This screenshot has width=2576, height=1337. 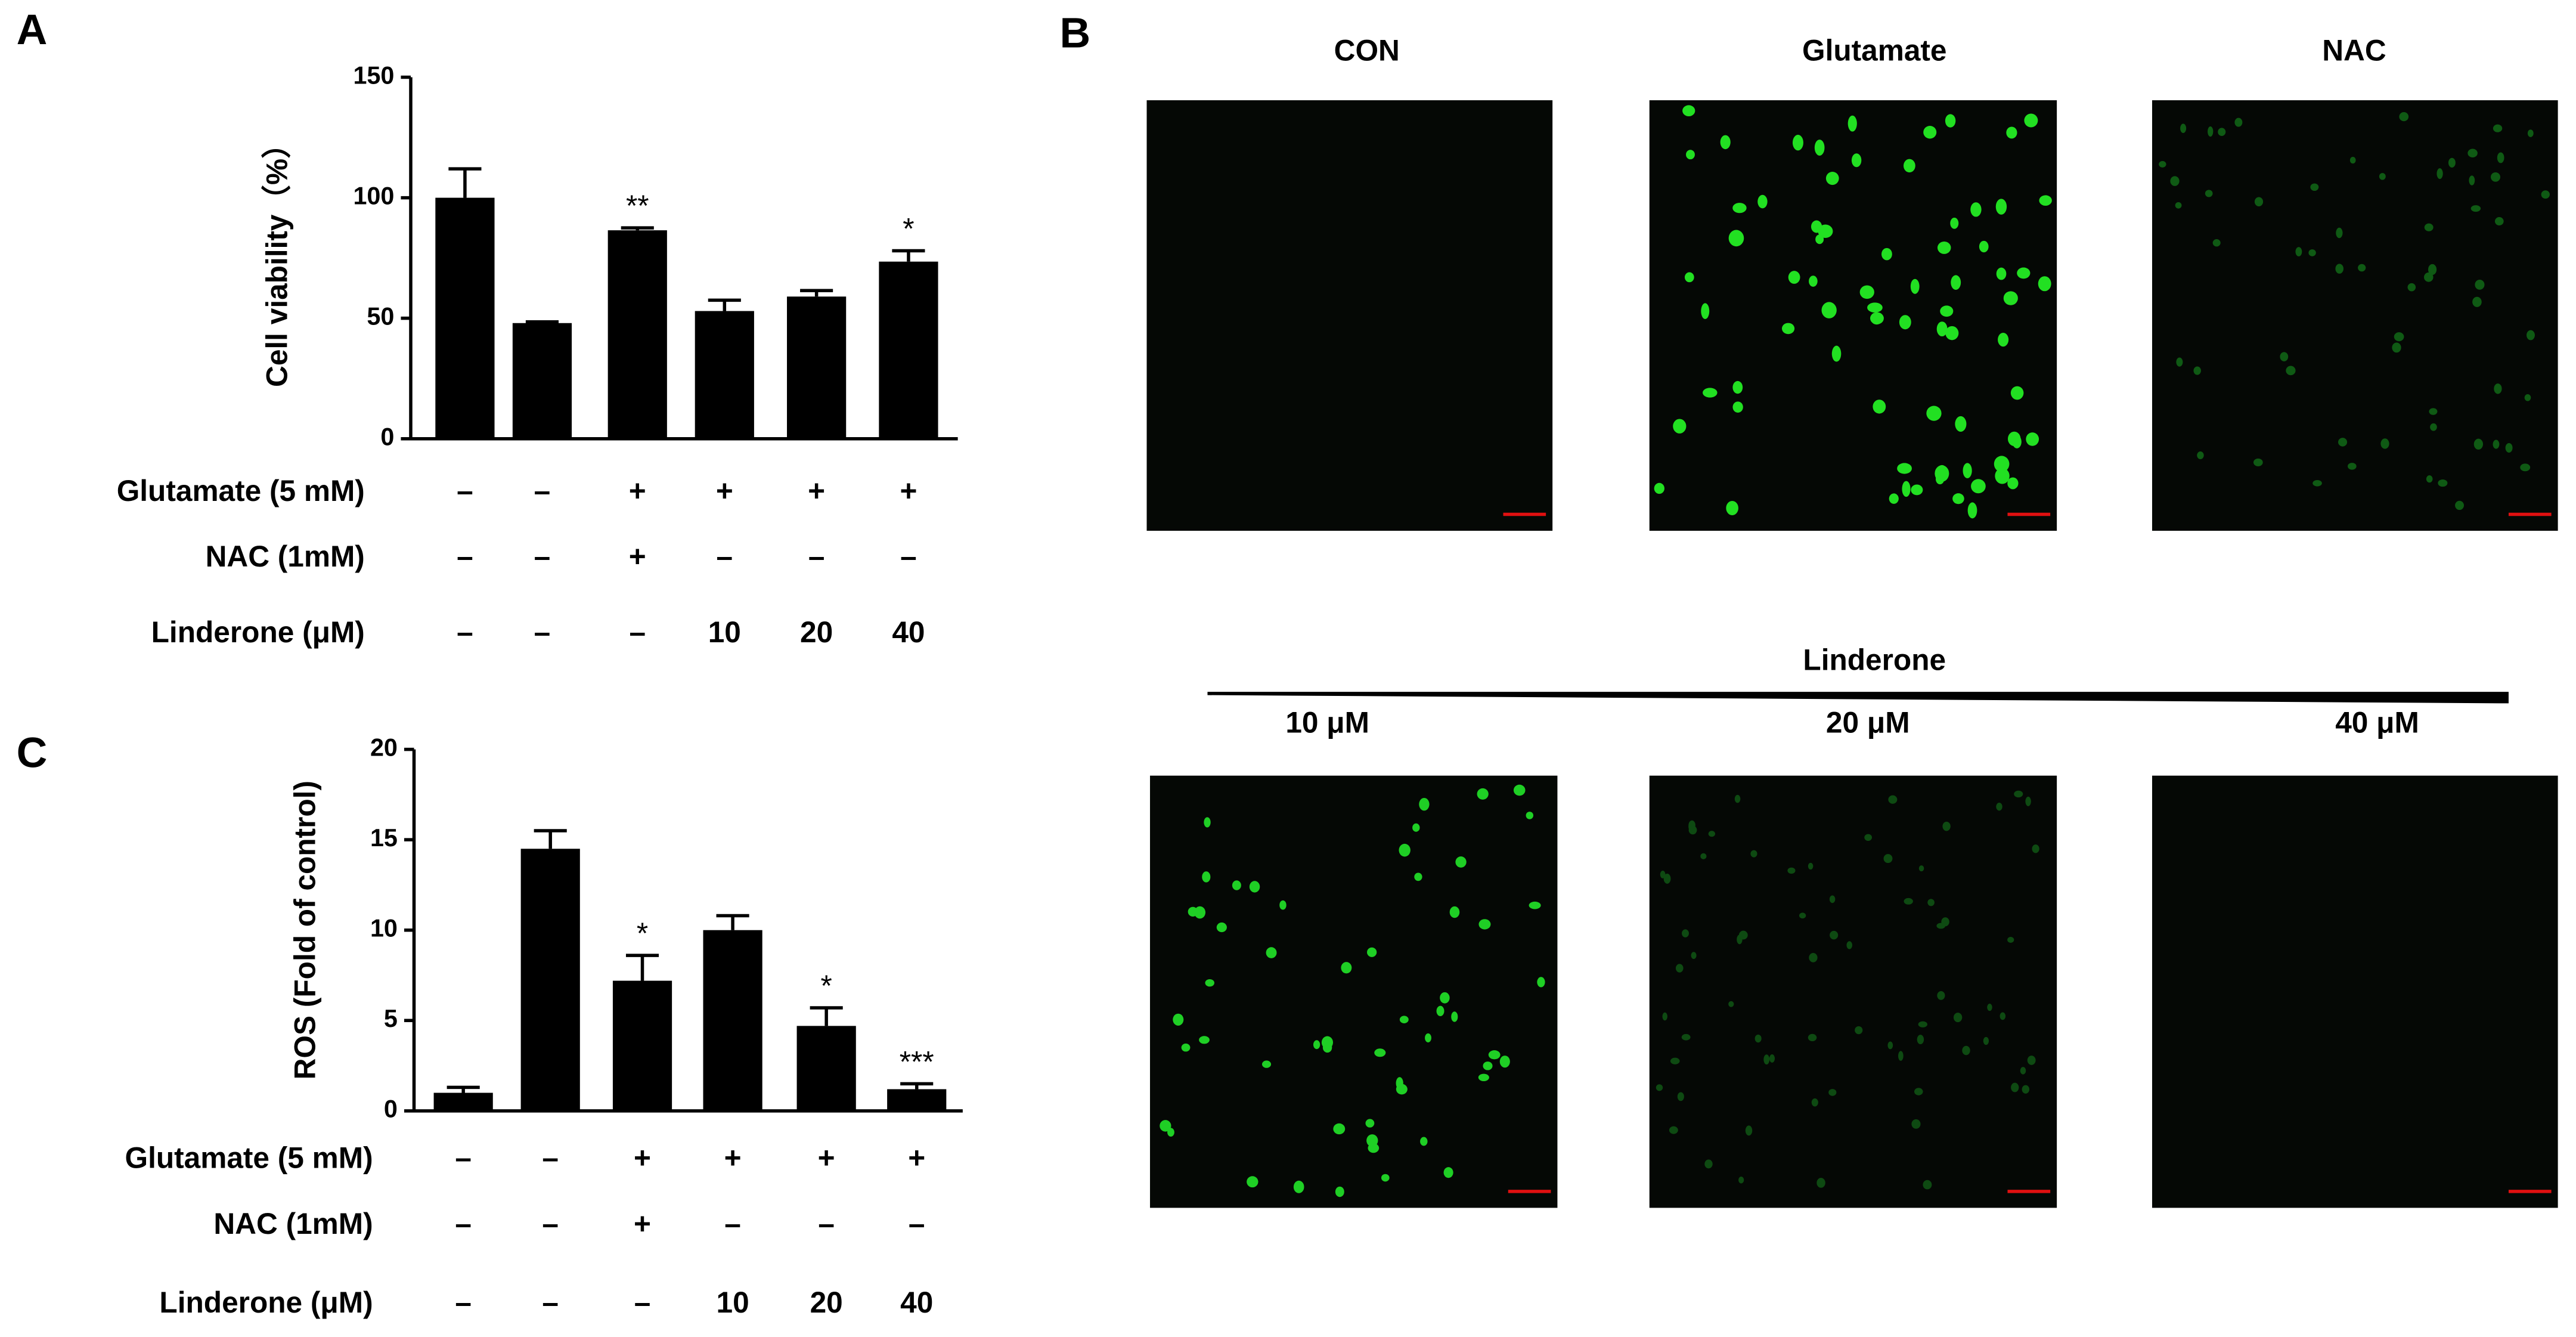 What do you see at coordinates (916, 1302) in the screenshot?
I see `condition-value: 40` at bounding box center [916, 1302].